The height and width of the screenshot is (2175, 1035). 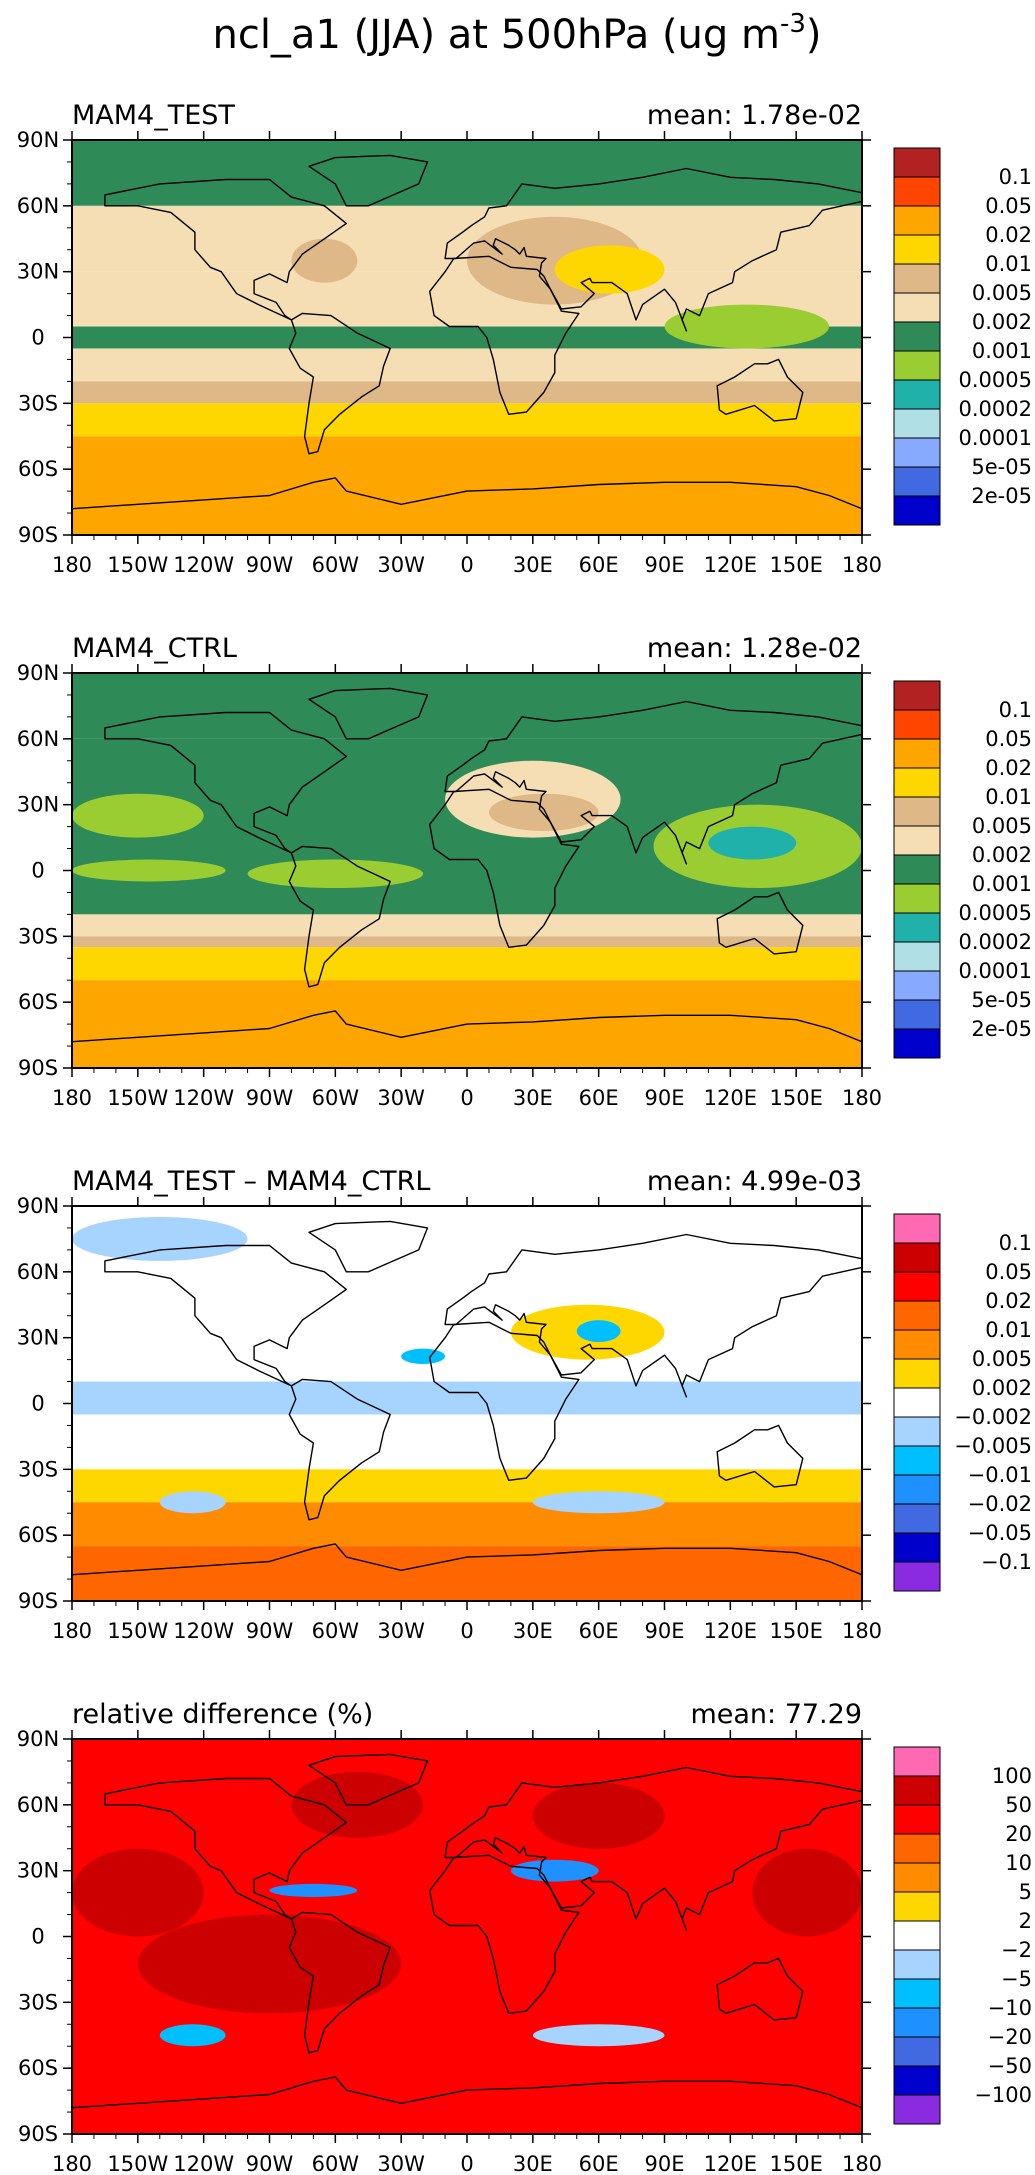 I want to click on legend-label: −50, so click(x=1010, y=2066).